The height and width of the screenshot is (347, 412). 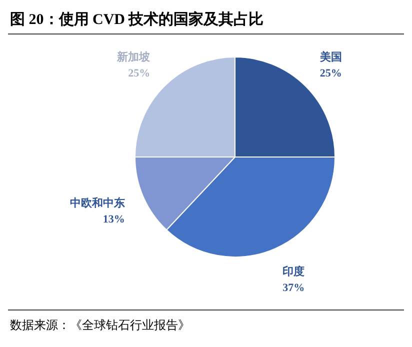 What do you see at coordinates (137, 20) in the screenshot?
I see `title: 图 20：使用 CVD 技术的国家及其占比` at bounding box center [137, 20].